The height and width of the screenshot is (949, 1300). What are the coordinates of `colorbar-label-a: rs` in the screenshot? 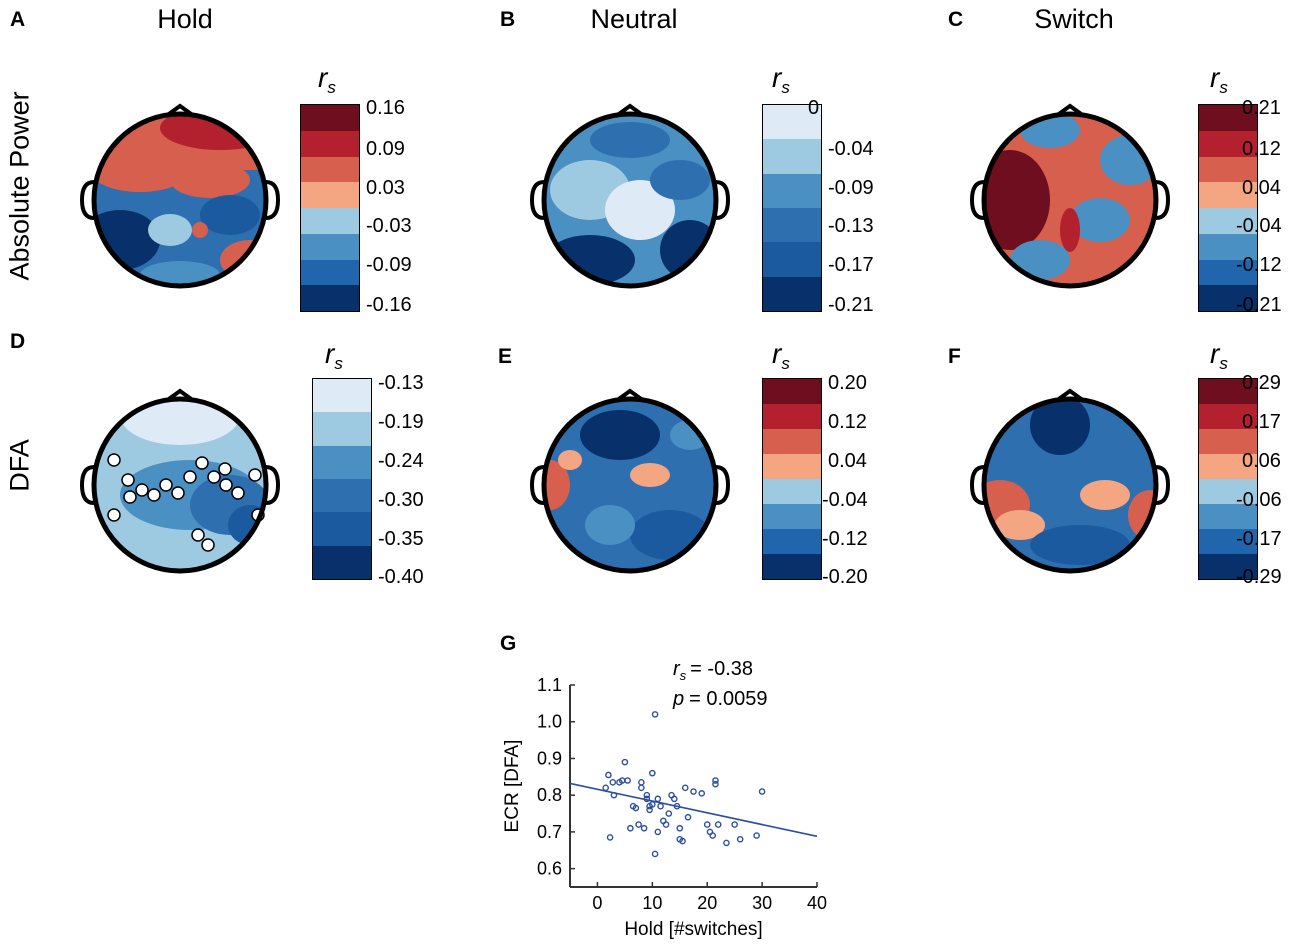 It's located at (327, 79).